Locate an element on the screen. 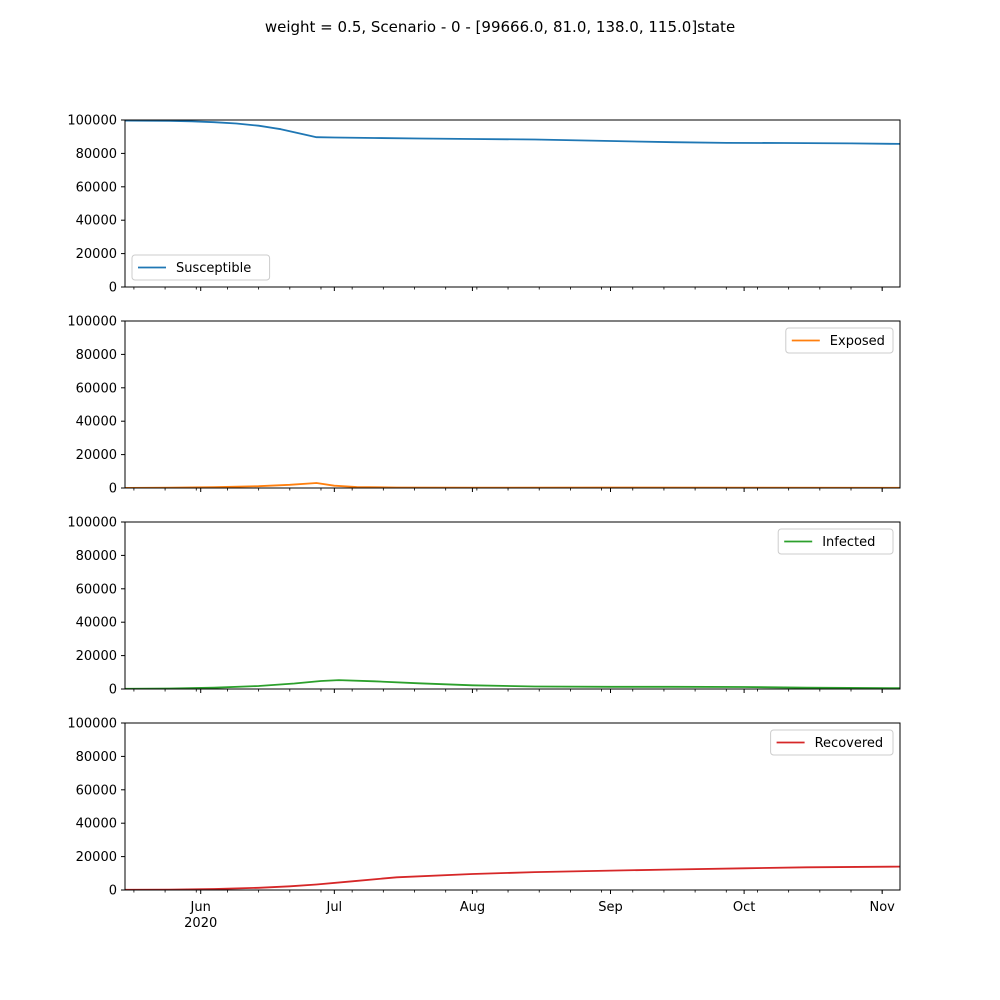 Image resolution: width=1000 pixels, height=1000 pixels. legend-label: Exposed is located at coordinates (857, 341).